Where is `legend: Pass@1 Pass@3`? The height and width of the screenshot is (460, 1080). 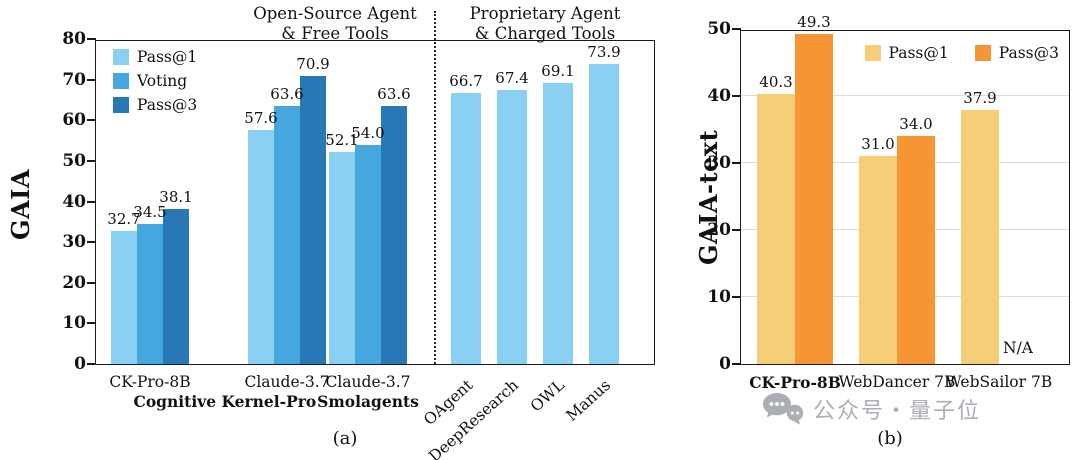
legend: Pass@1 Pass@3 is located at coordinates (961, 53).